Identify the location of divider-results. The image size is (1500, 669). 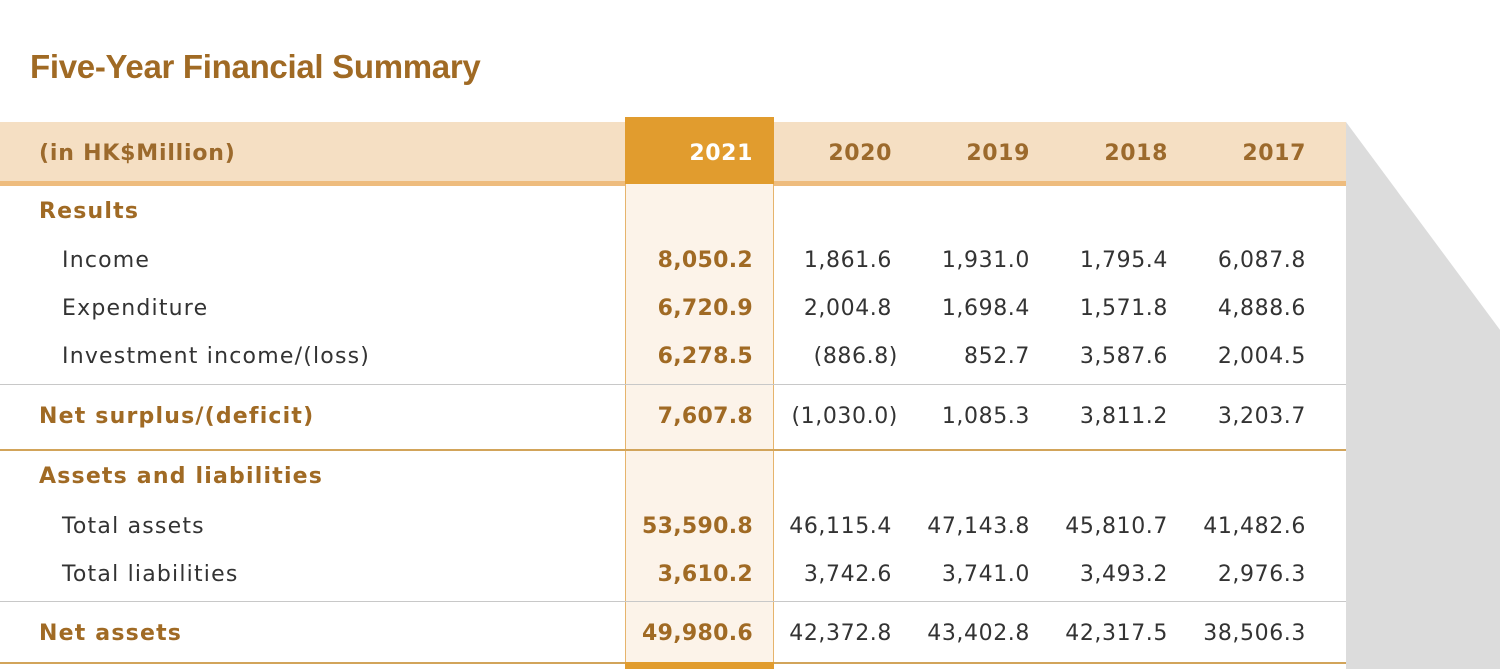
(673, 384).